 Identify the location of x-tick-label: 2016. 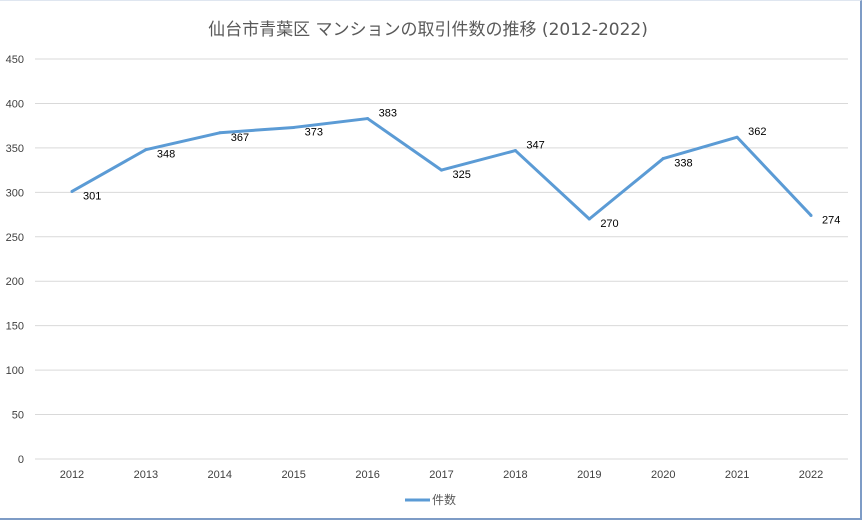
(367, 475).